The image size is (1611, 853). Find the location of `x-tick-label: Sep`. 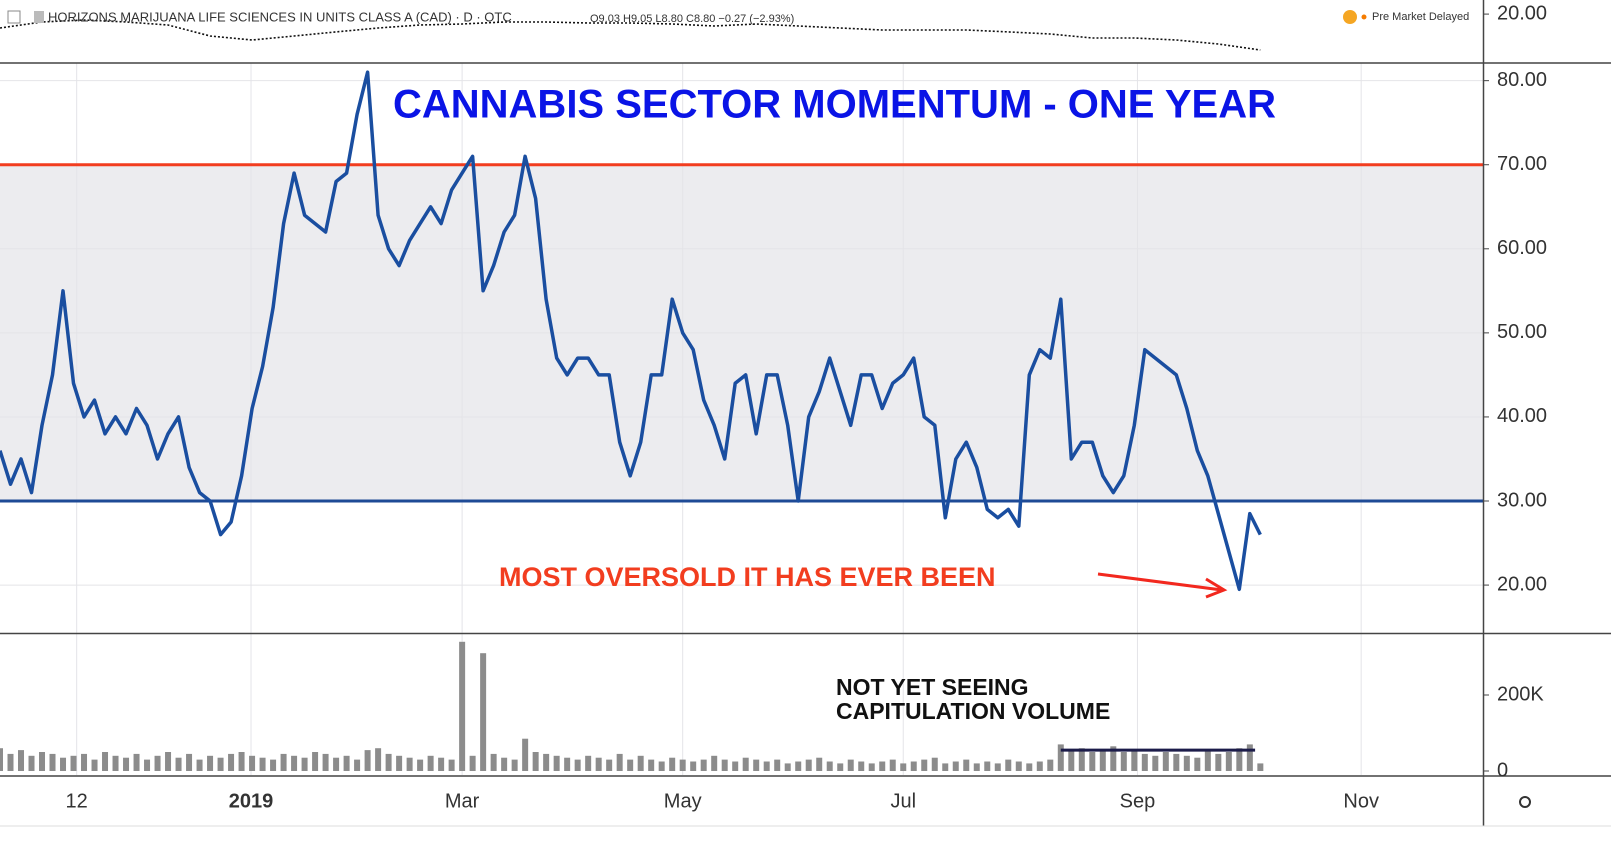

x-tick-label: Sep is located at coordinates (1138, 801).